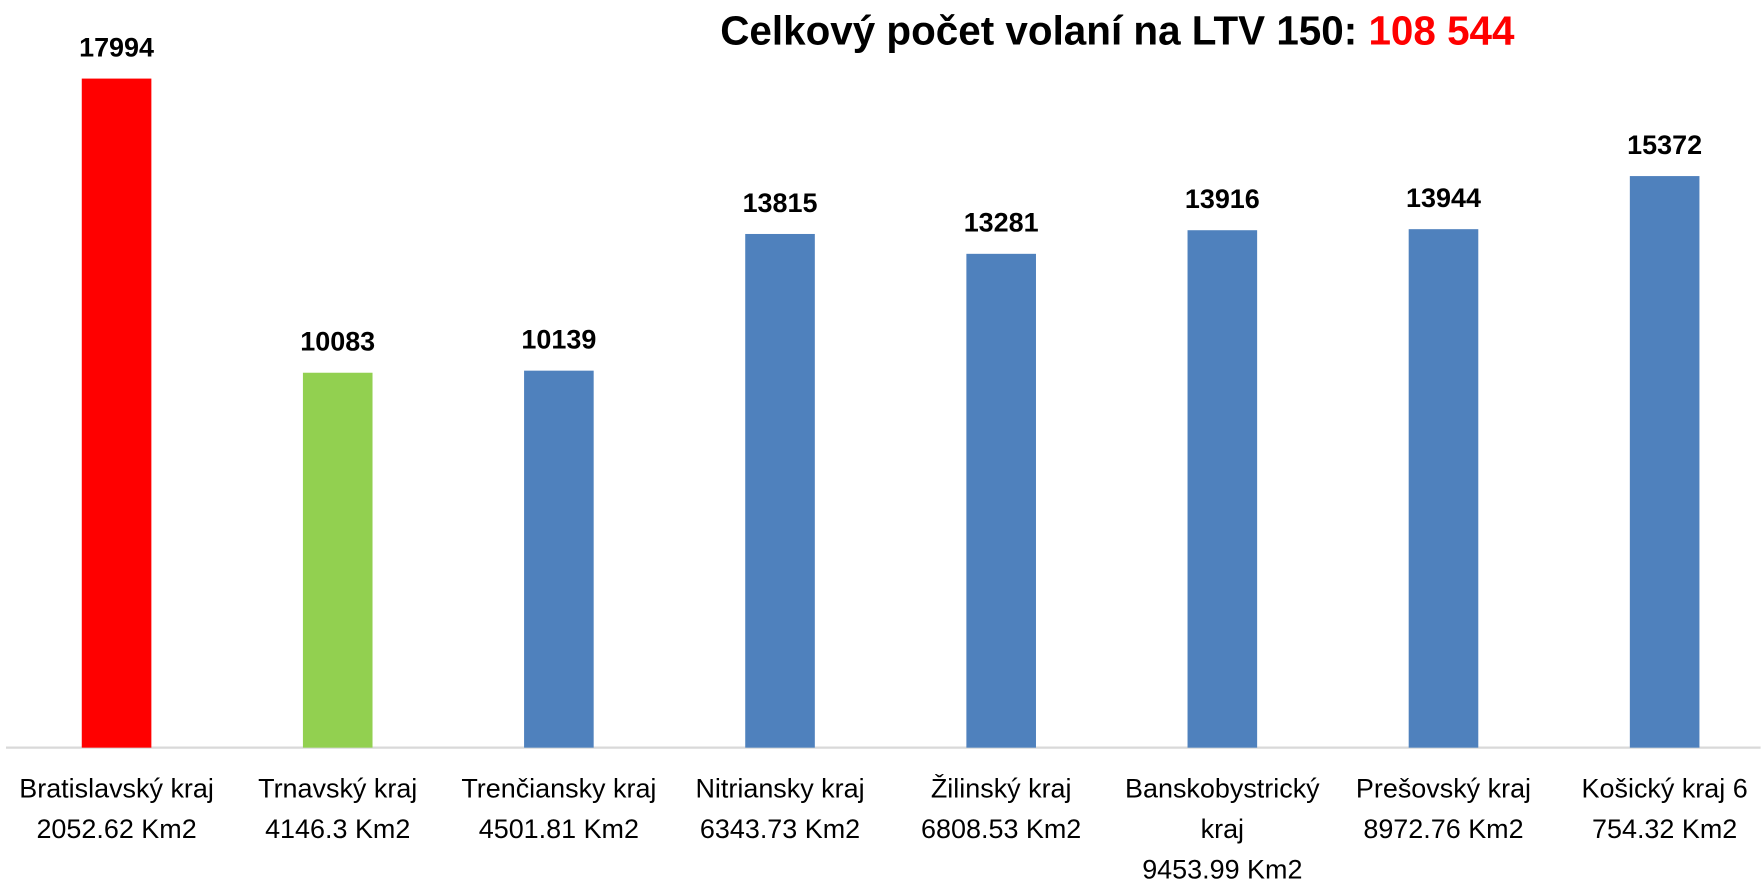 Image resolution: width=1761 pixels, height=879 pixels. What do you see at coordinates (558, 788) in the screenshot?
I see `x-tick-label: Trenčiansky kraj` at bounding box center [558, 788].